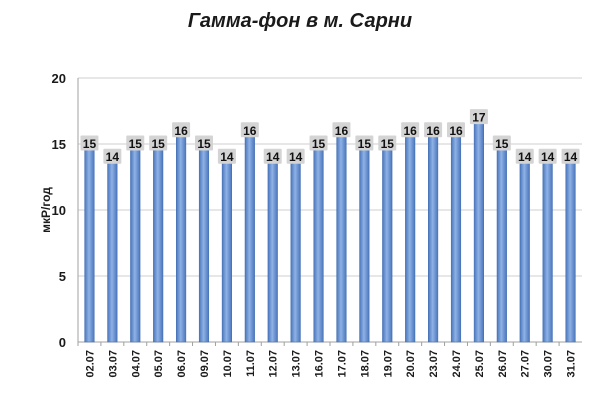  What do you see at coordinates (434, 364) in the screenshot?
I see `x-tick-label: 23.07` at bounding box center [434, 364].